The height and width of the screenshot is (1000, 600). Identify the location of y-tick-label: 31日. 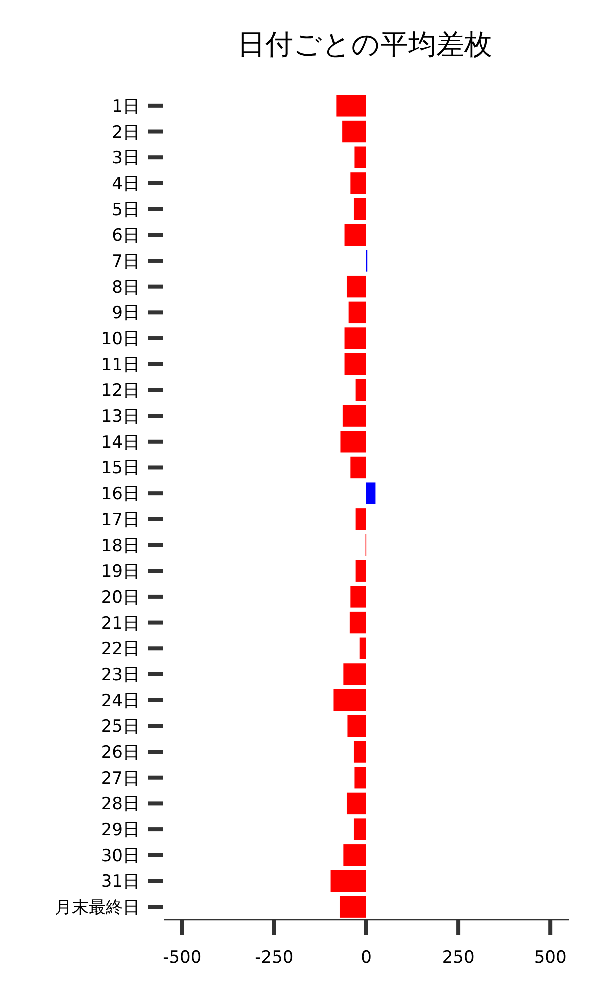
(120, 882).